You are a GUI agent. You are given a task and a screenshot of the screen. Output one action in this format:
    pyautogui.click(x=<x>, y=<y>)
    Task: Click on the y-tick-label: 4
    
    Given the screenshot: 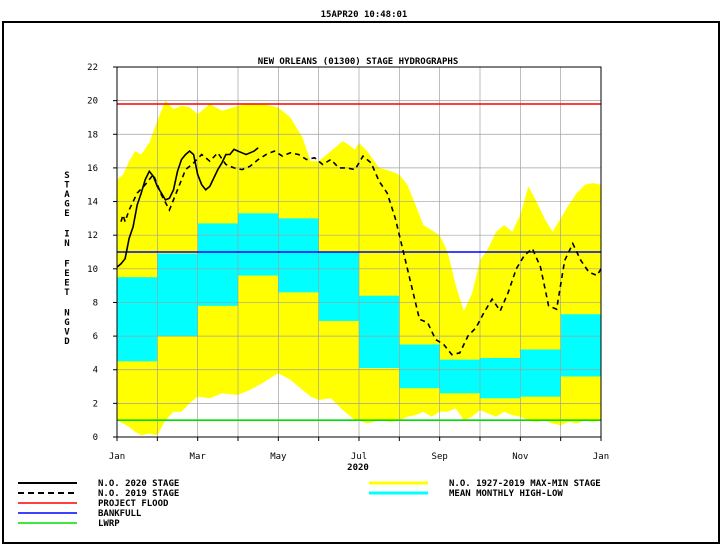 What is the action you would take?
    pyautogui.click(x=95, y=371)
    